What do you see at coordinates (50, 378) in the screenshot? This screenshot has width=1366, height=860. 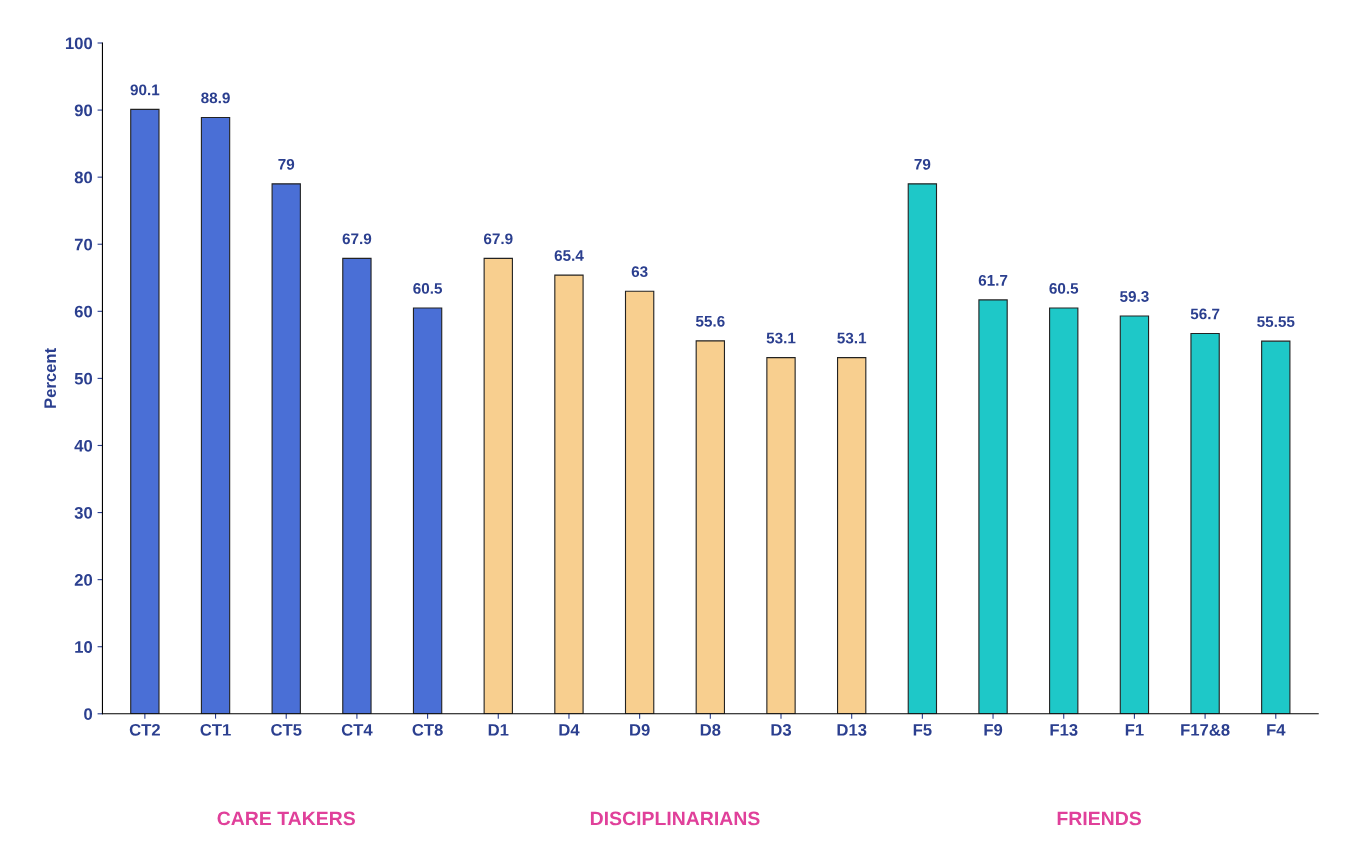 I see `y-axis-title: Percent` at bounding box center [50, 378].